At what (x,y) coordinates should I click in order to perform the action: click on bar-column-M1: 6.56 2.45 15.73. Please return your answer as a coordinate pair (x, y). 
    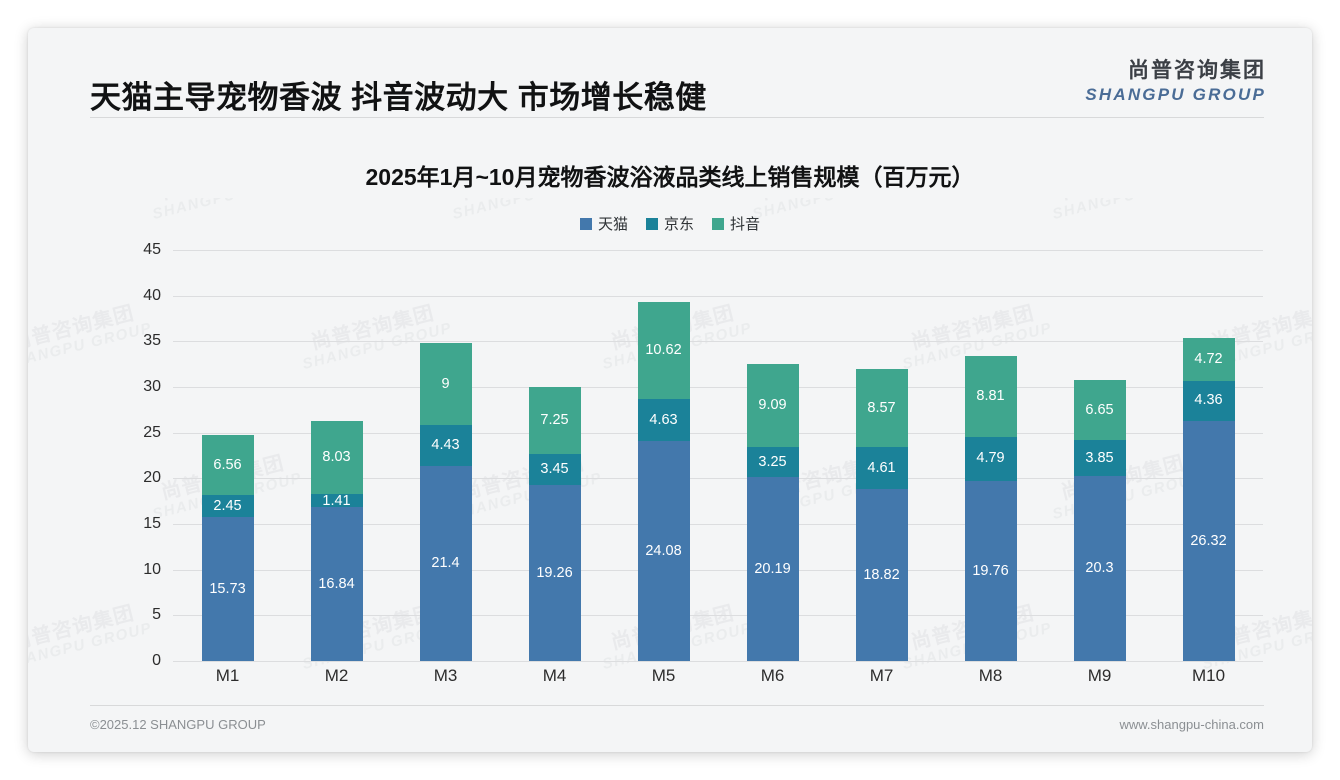
    Looking at the image, I should click on (227, 455).